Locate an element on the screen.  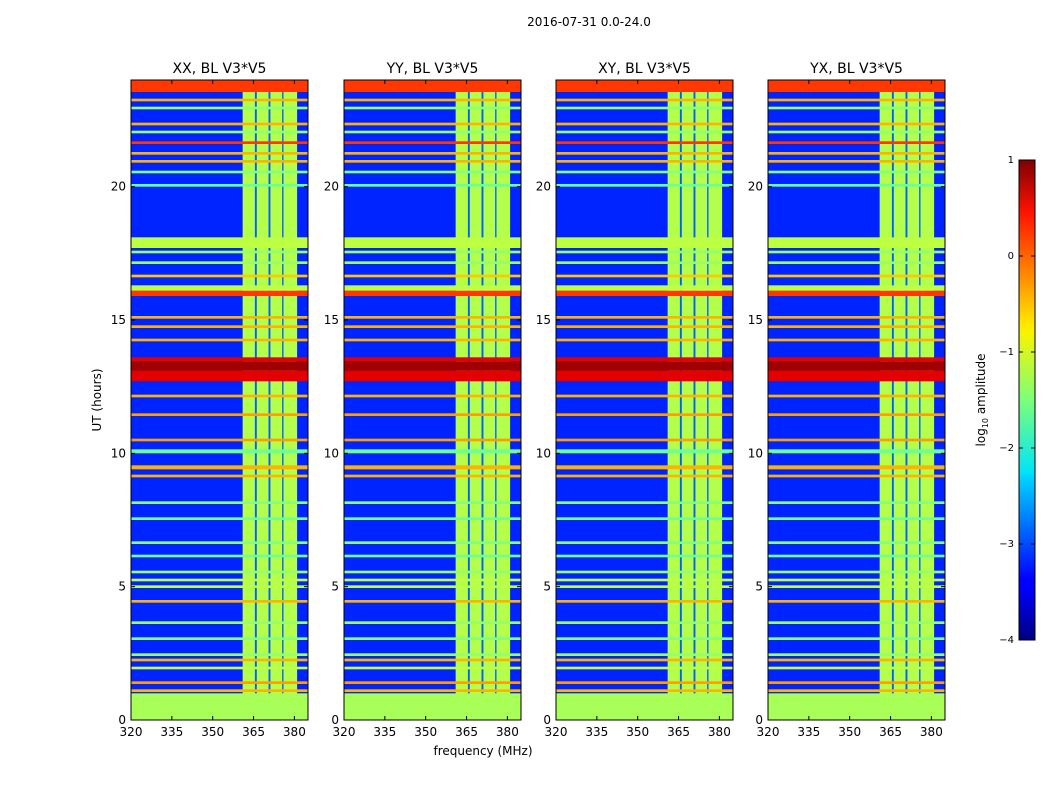
colorbar-gradient is located at coordinates (1027, 400).